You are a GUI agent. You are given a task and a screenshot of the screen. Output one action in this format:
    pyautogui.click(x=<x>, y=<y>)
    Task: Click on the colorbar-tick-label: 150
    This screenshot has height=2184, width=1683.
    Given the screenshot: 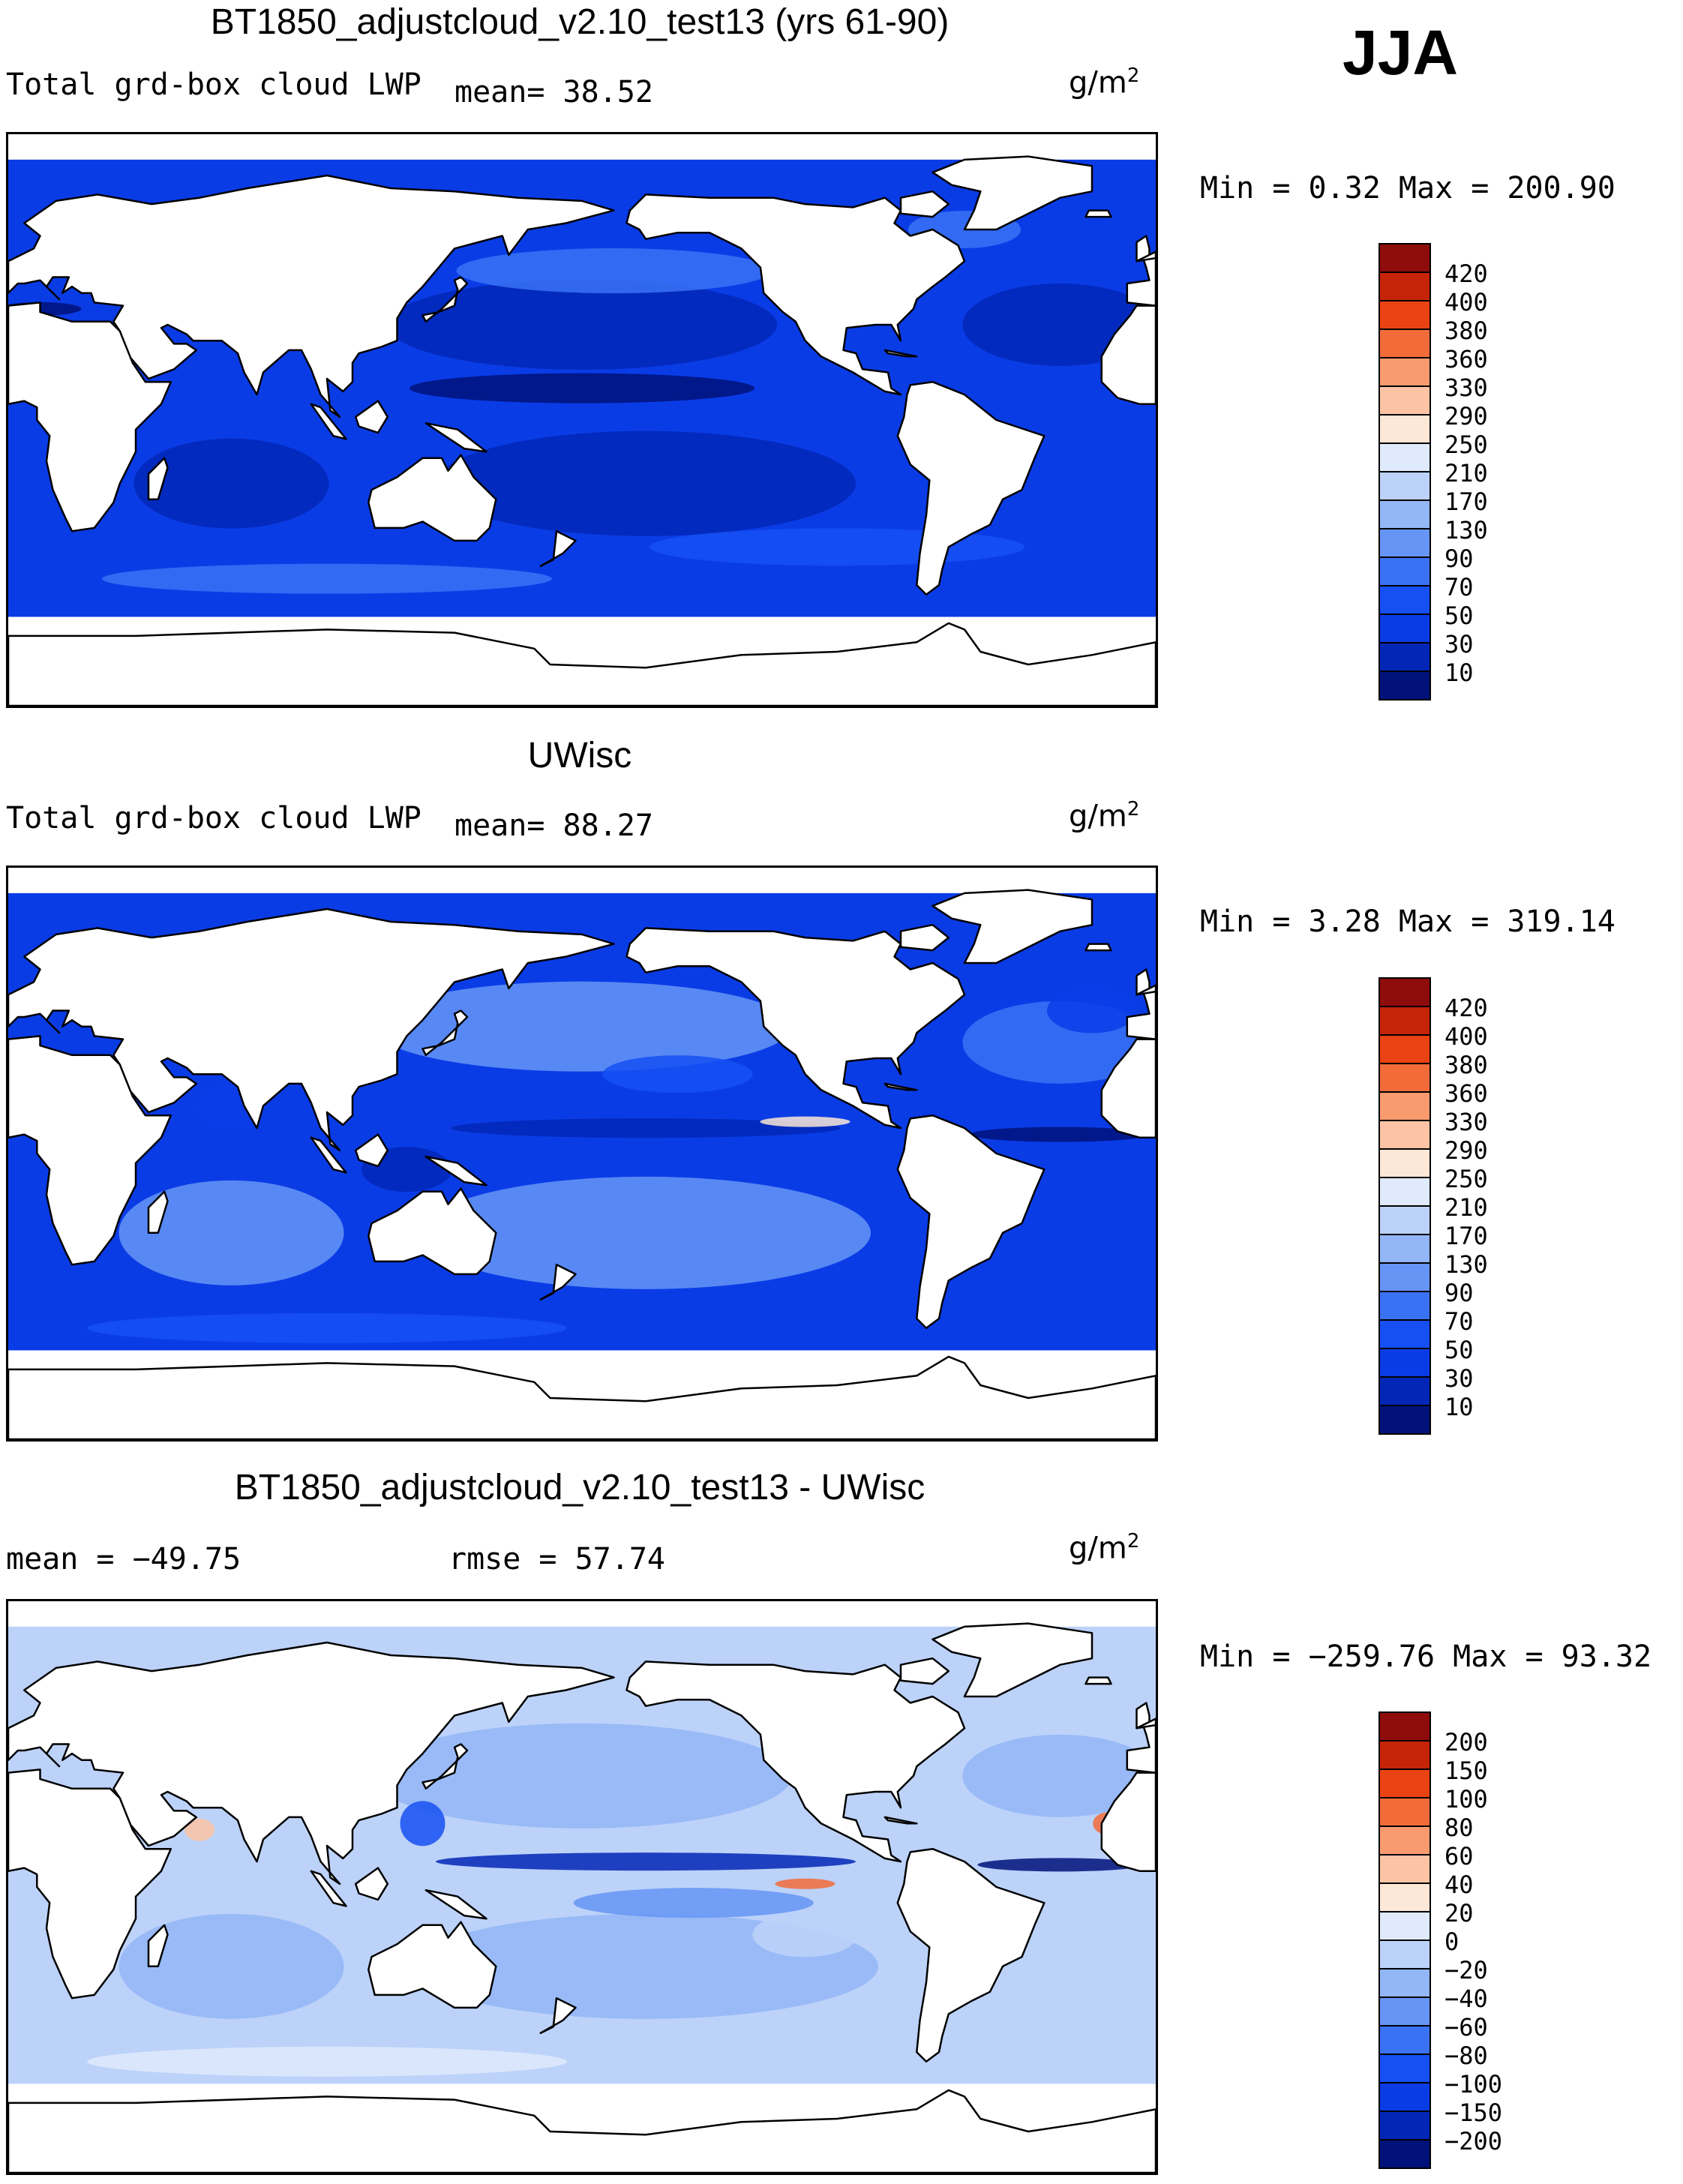 What is the action you would take?
    pyautogui.click(x=1466, y=1770)
    